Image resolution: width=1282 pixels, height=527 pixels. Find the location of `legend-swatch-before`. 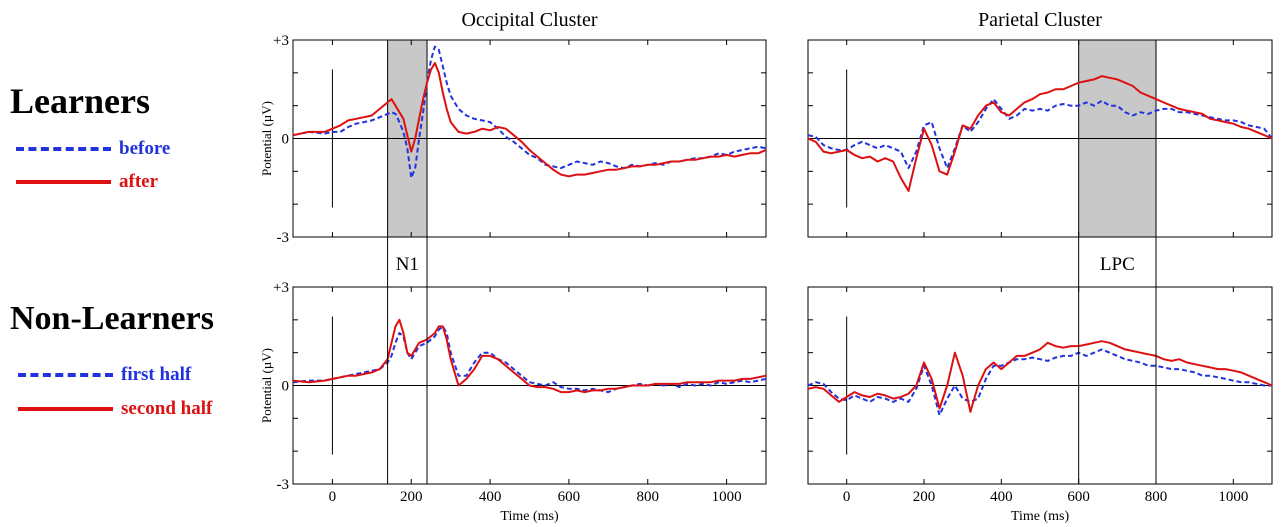

legend-swatch-before is located at coordinates (63, 149).